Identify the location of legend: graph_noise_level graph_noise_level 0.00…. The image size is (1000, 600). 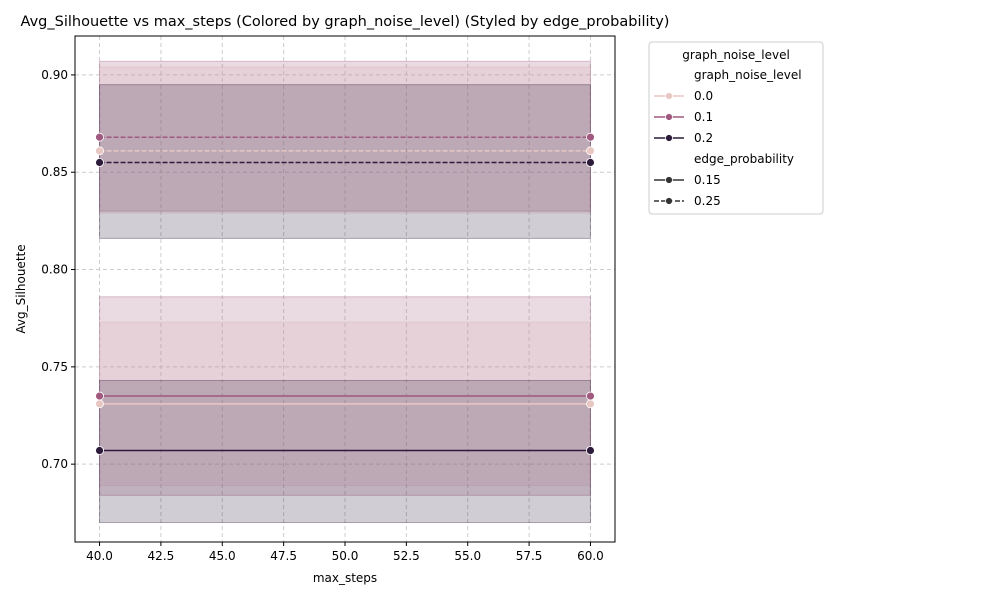
(736, 128).